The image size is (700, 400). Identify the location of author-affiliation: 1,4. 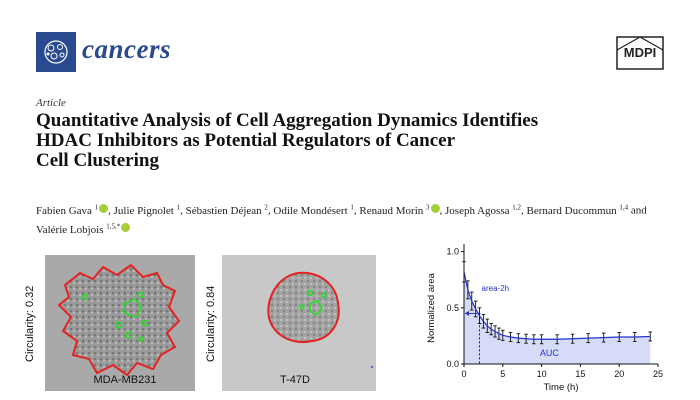
(624, 207).